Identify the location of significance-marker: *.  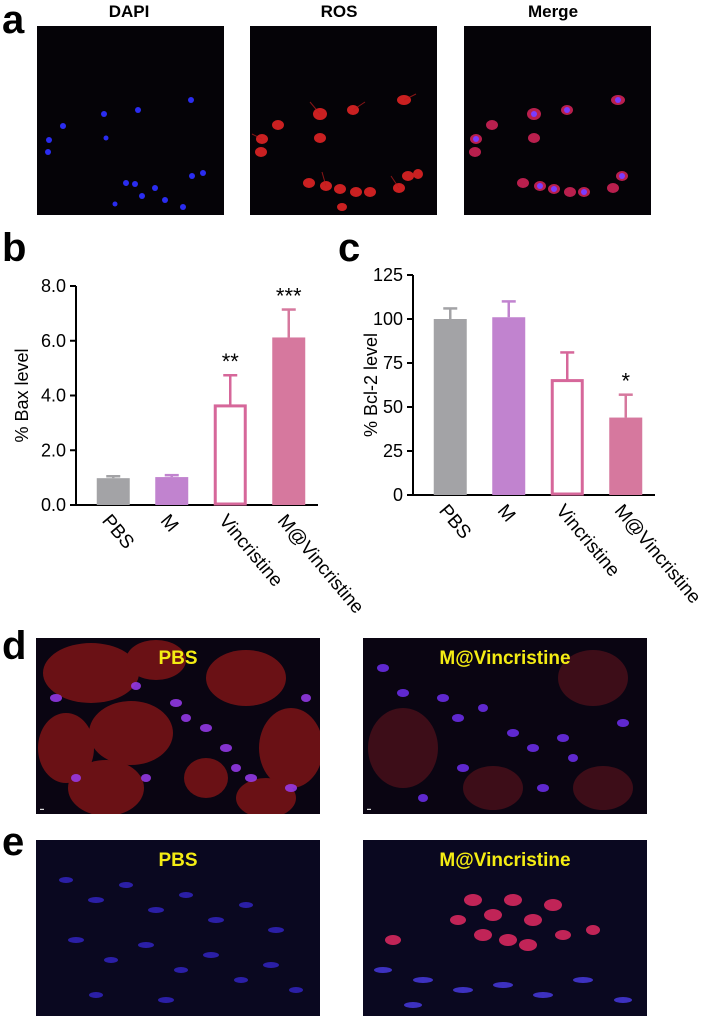
(625, 381).